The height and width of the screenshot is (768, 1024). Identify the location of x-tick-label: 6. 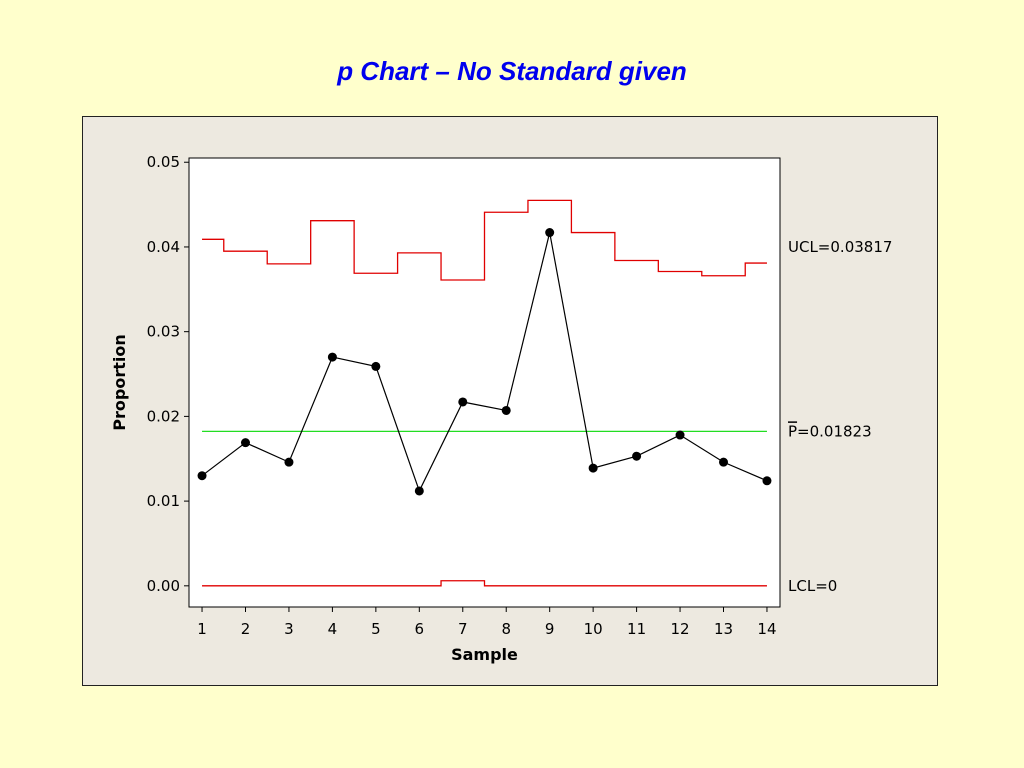
(420, 629).